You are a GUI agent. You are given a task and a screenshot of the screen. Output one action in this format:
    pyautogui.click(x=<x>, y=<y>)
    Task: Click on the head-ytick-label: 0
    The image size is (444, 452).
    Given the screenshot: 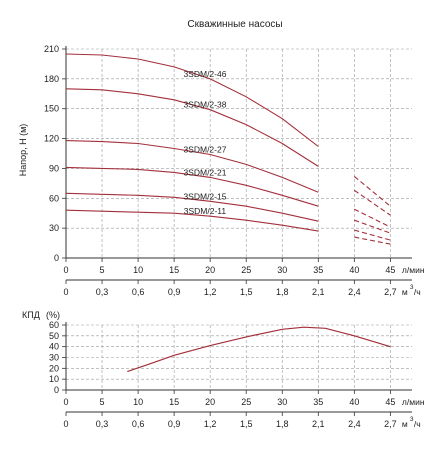 What is the action you would take?
    pyautogui.click(x=56, y=258)
    